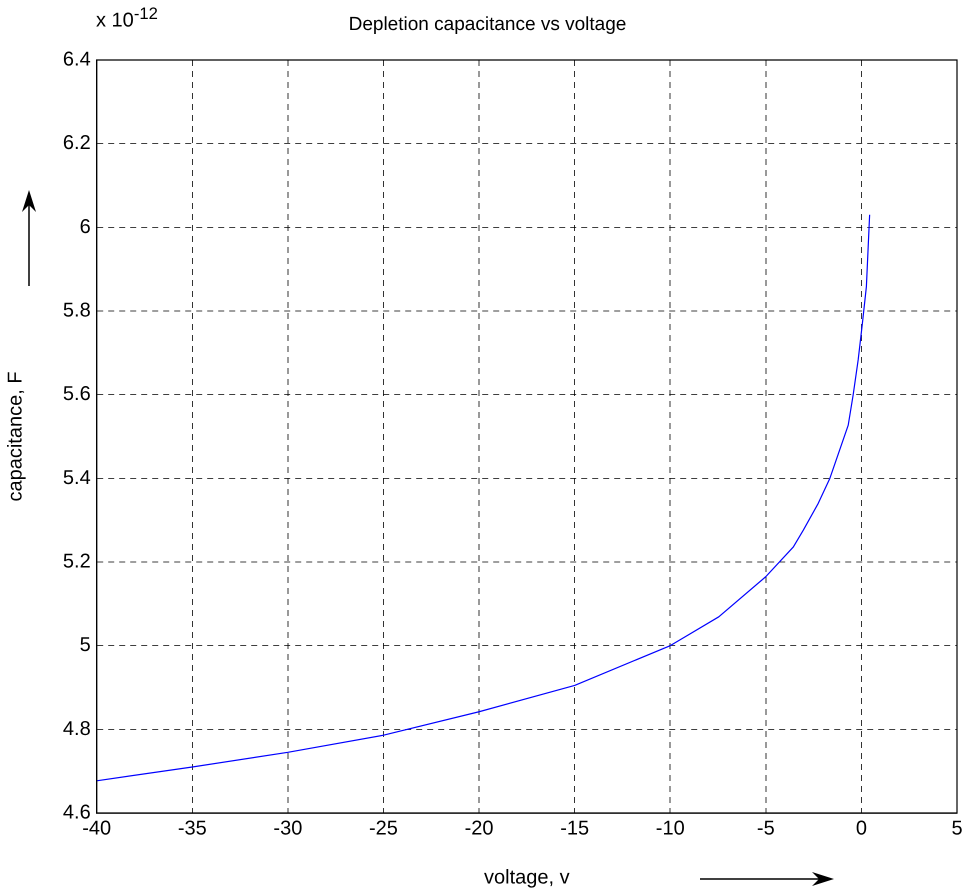 This screenshot has height=894, width=975. What do you see at coordinates (765, 829) in the screenshot?
I see `x-tick-label: -5` at bounding box center [765, 829].